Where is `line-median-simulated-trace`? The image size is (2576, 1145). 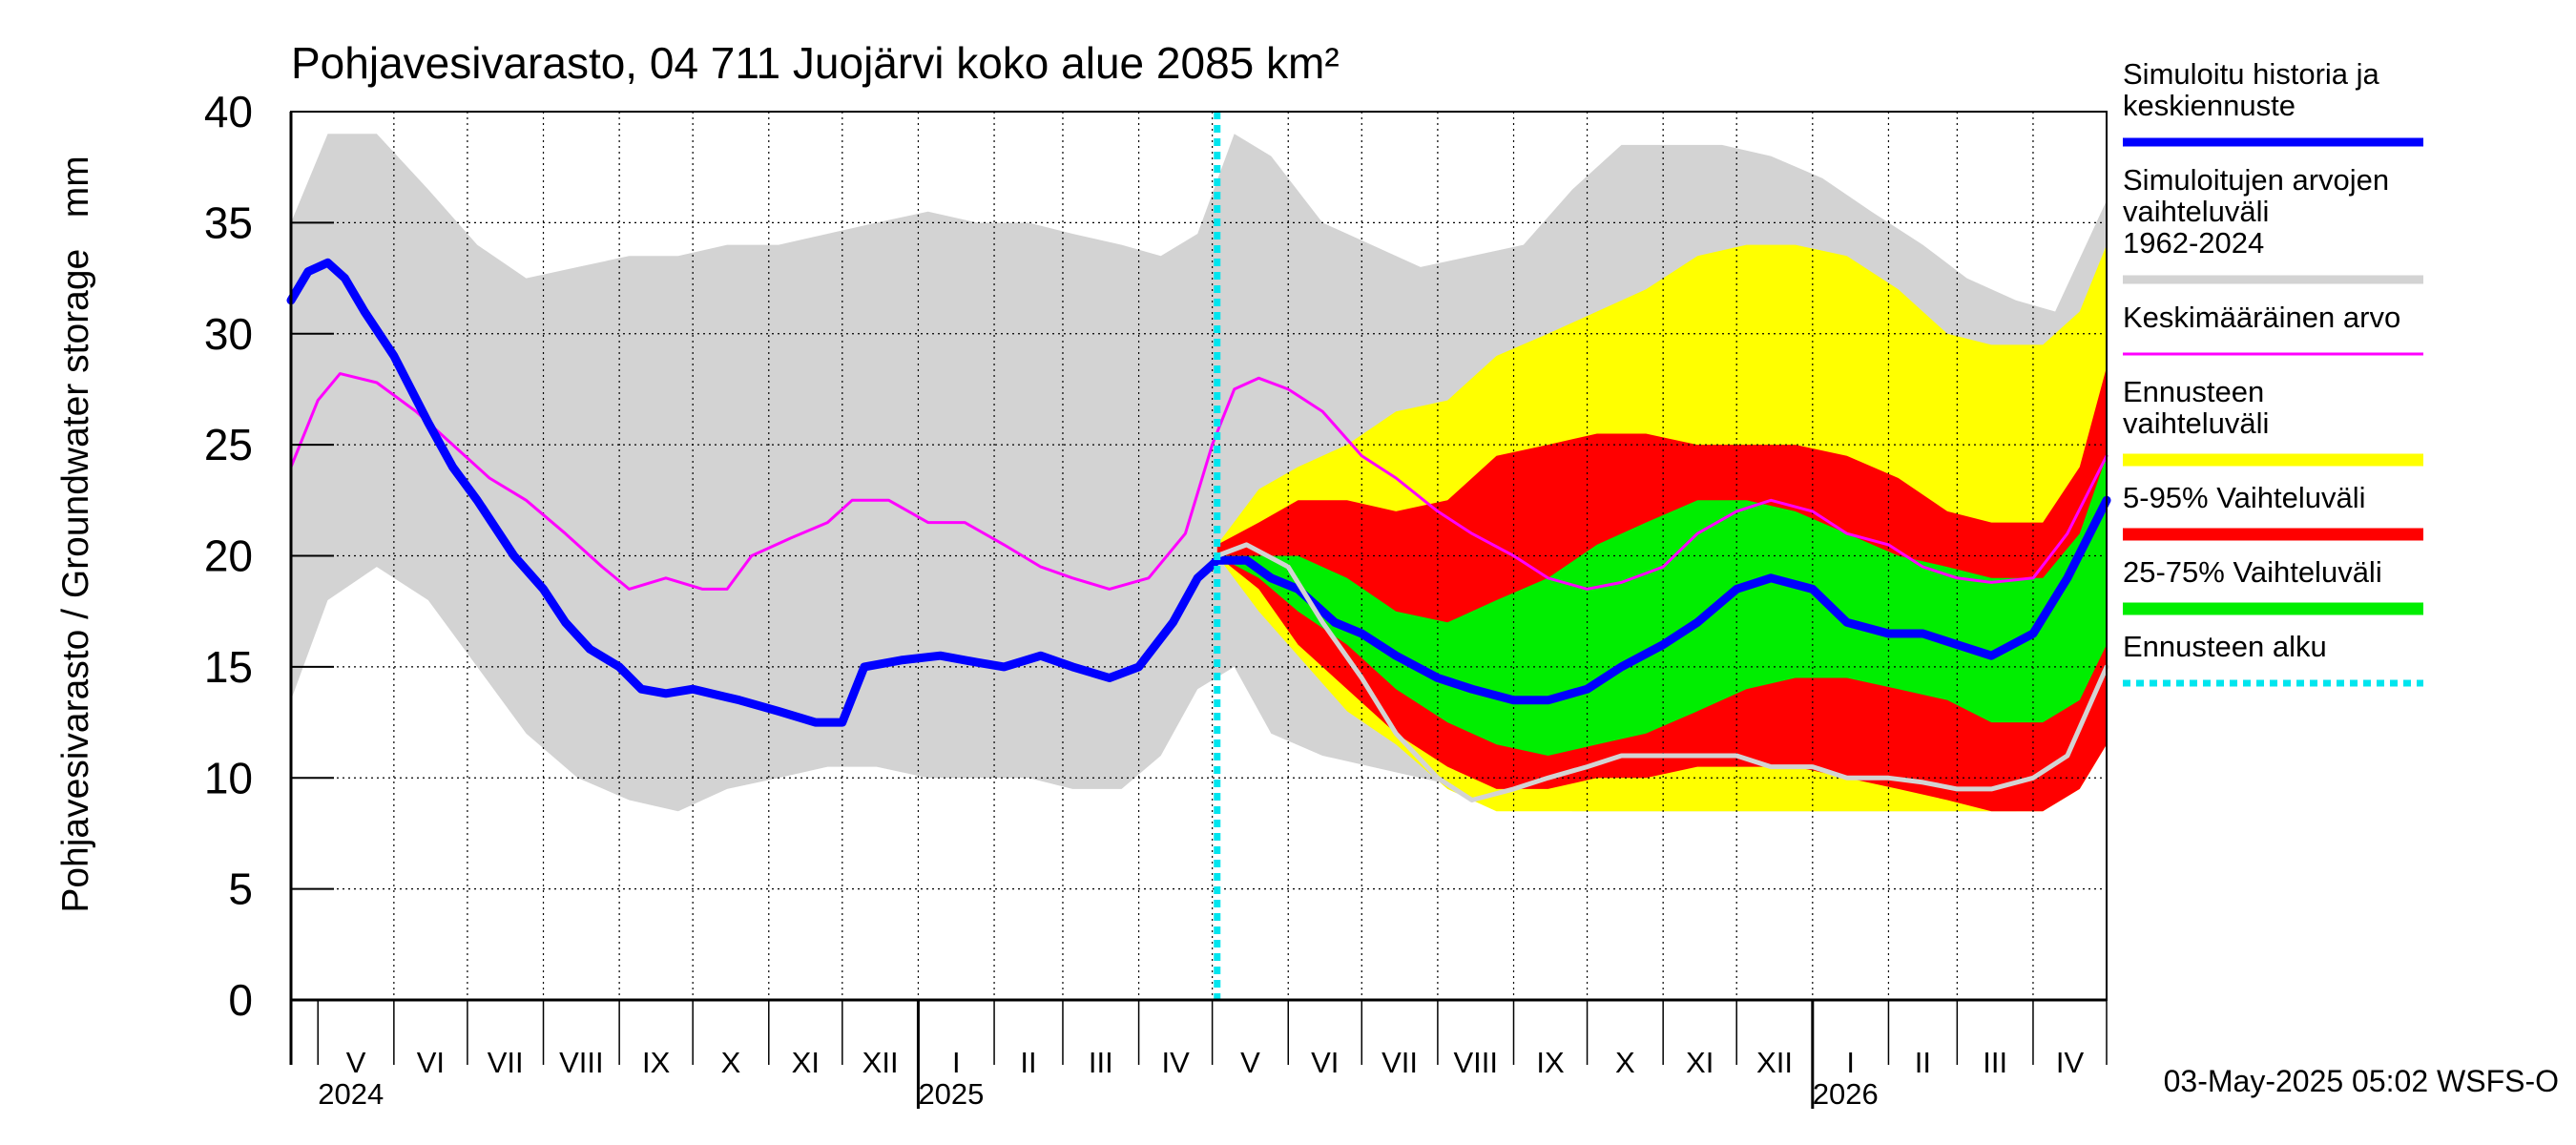 line-median-simulated-trace is located at coordinates (1662, 672).